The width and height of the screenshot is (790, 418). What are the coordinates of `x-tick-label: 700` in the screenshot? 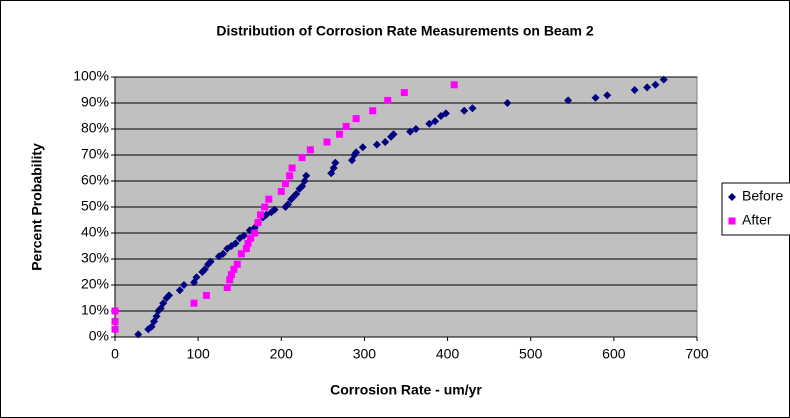 It's located at (697, 354).